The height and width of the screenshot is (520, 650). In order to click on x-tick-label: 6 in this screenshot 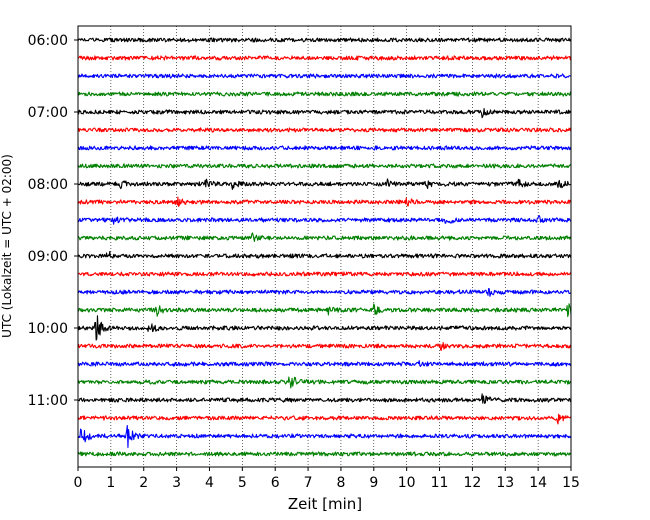, I will do `click(275, 483)`.